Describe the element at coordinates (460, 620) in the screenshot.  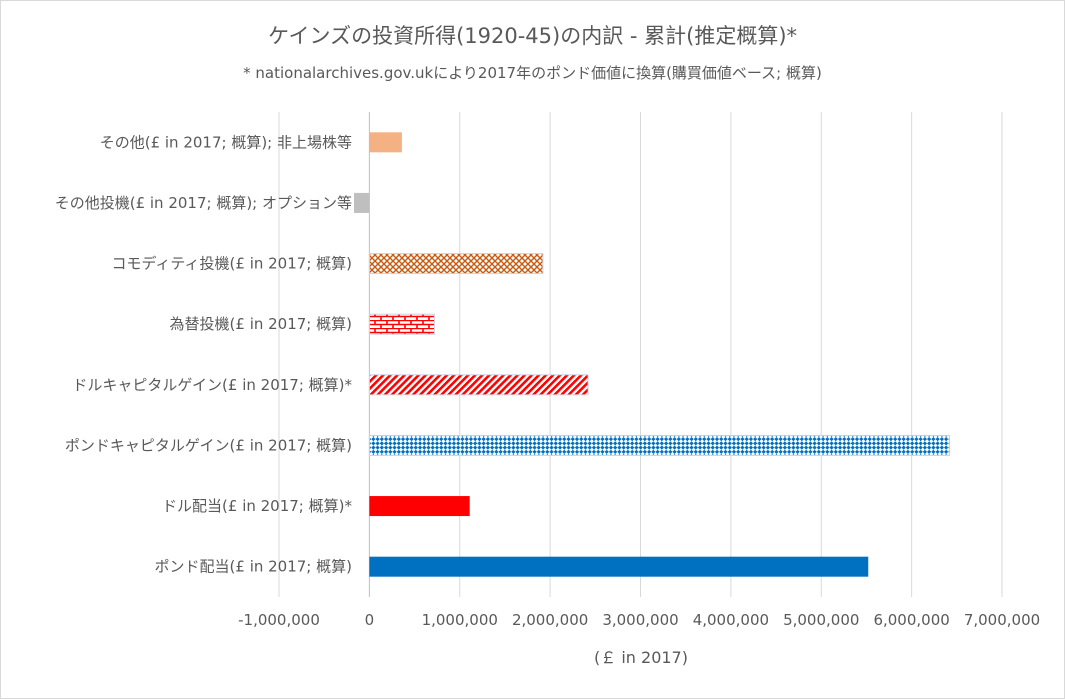
I see `x-tick-label: 1,000,000` at that location.